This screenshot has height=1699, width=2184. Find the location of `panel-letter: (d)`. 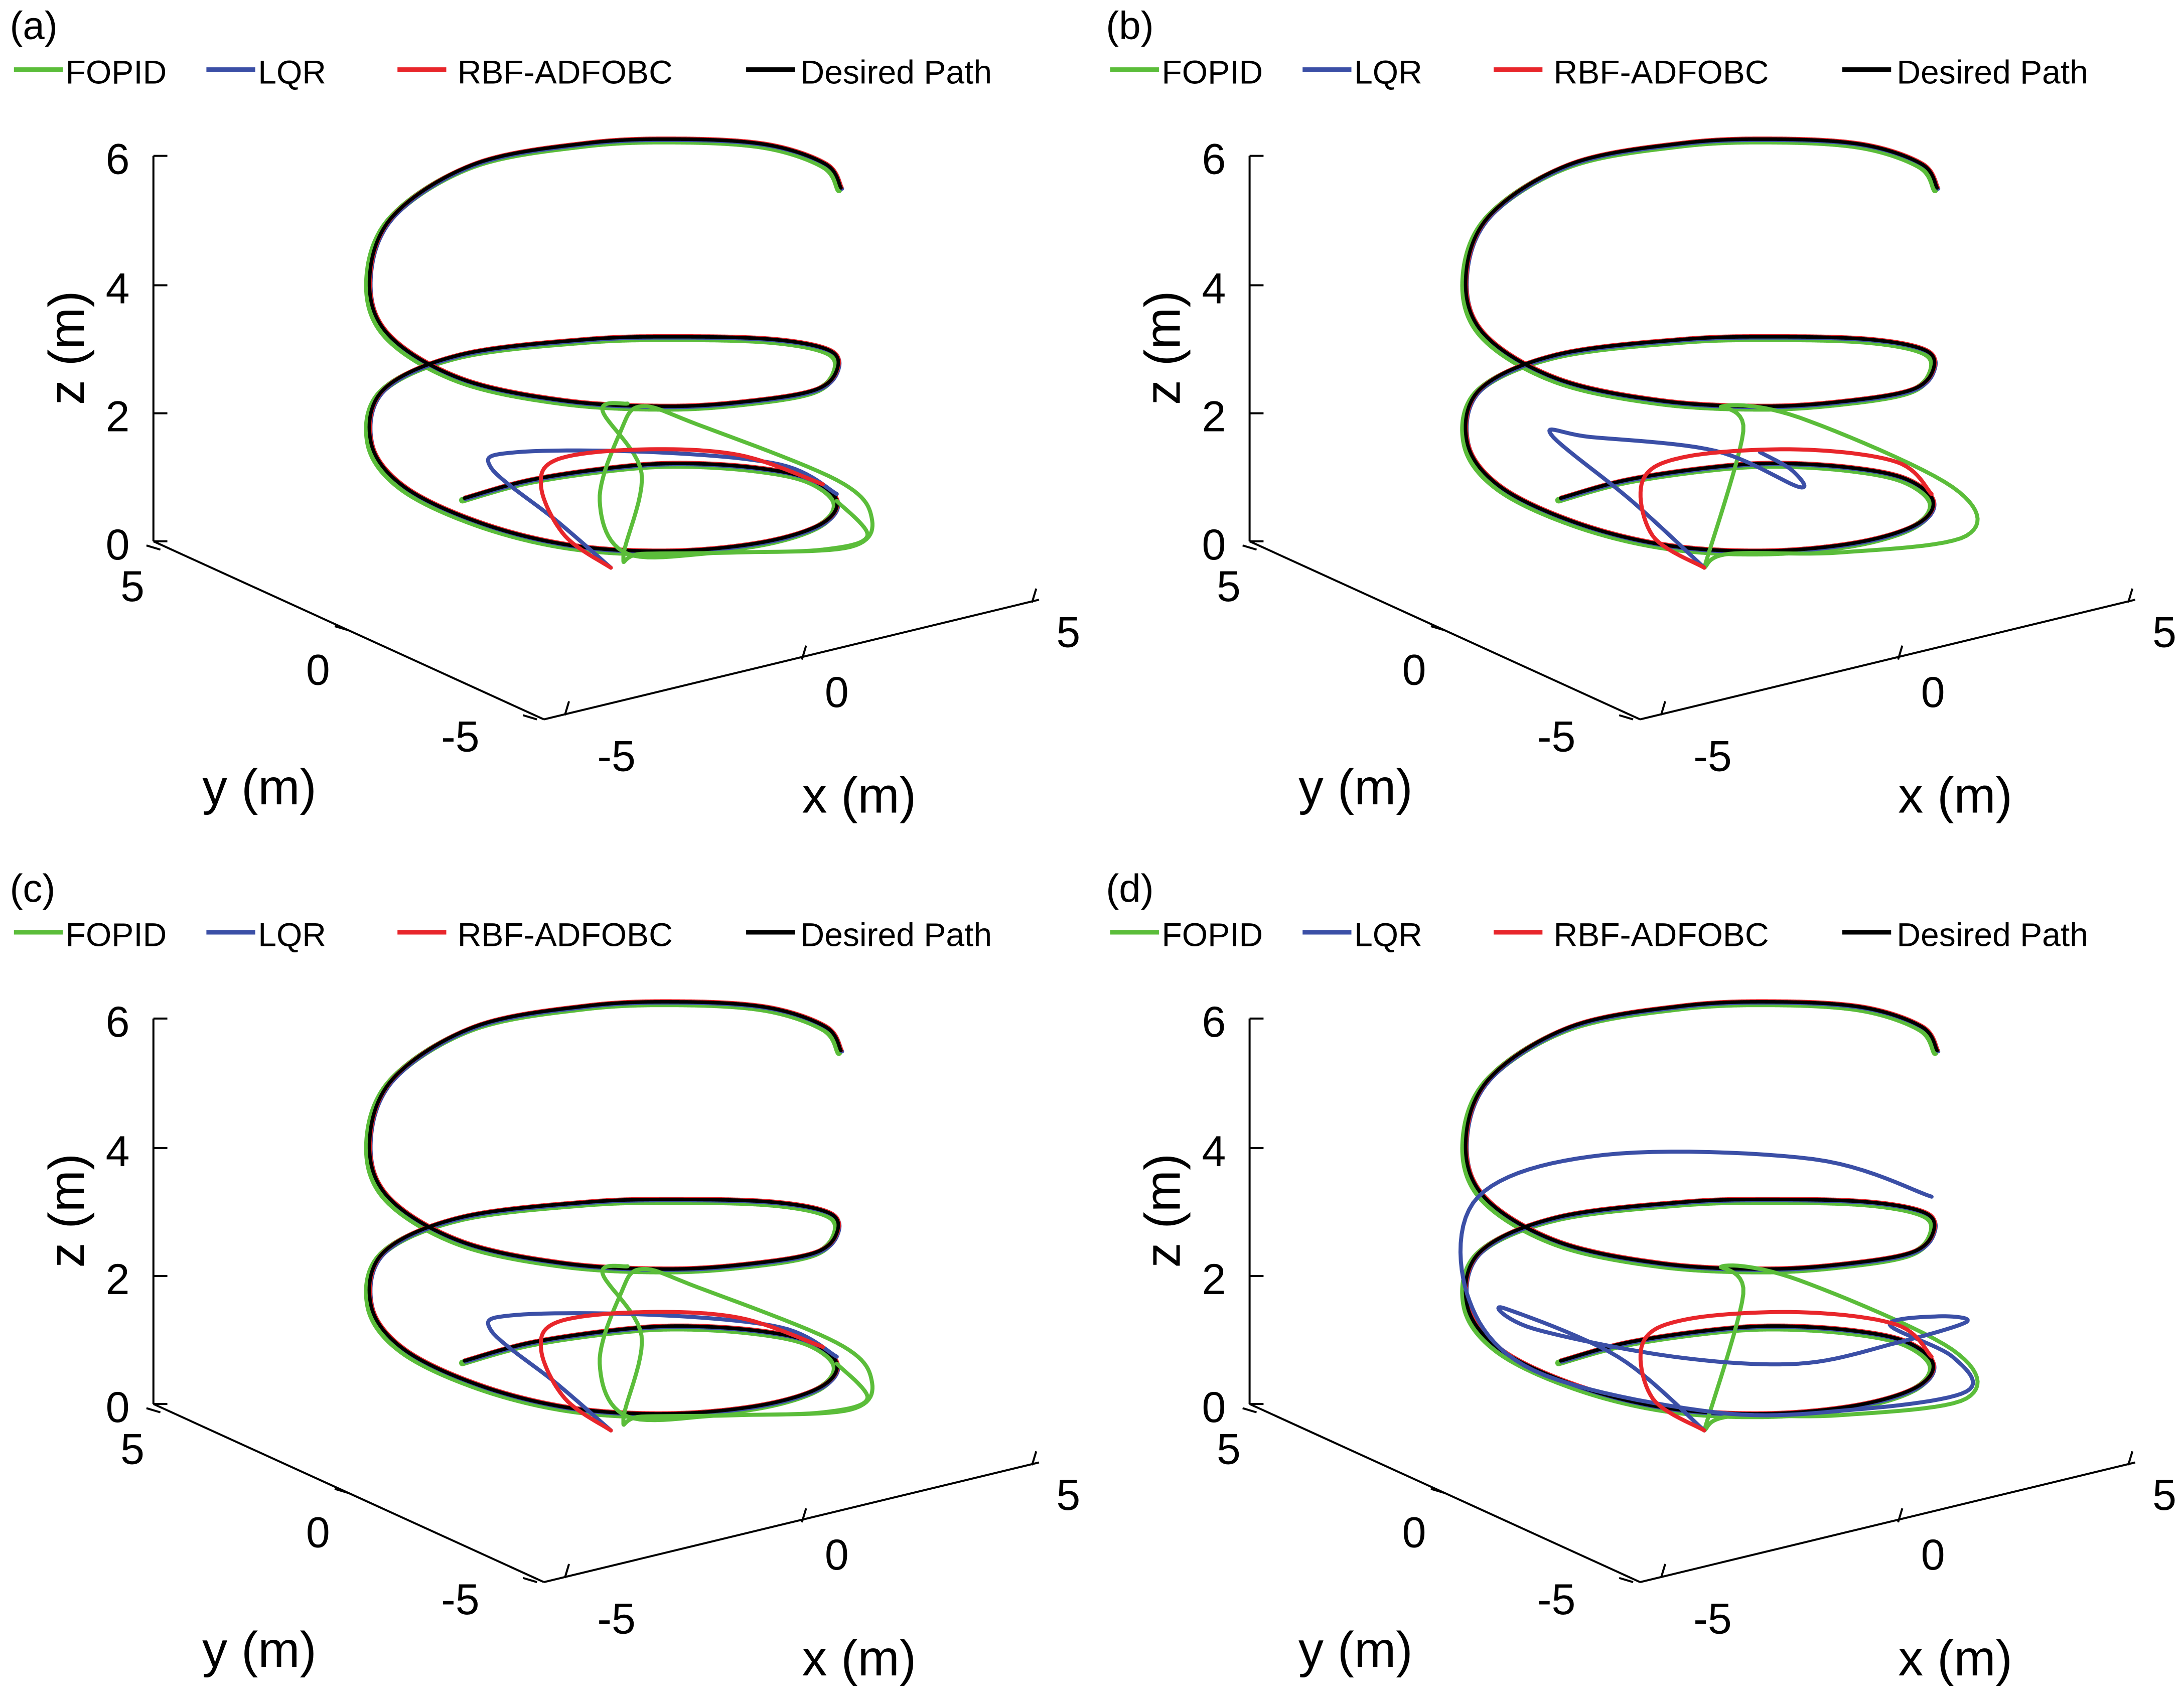

panel-letter: (d) is located at coordinates (1129, 888).